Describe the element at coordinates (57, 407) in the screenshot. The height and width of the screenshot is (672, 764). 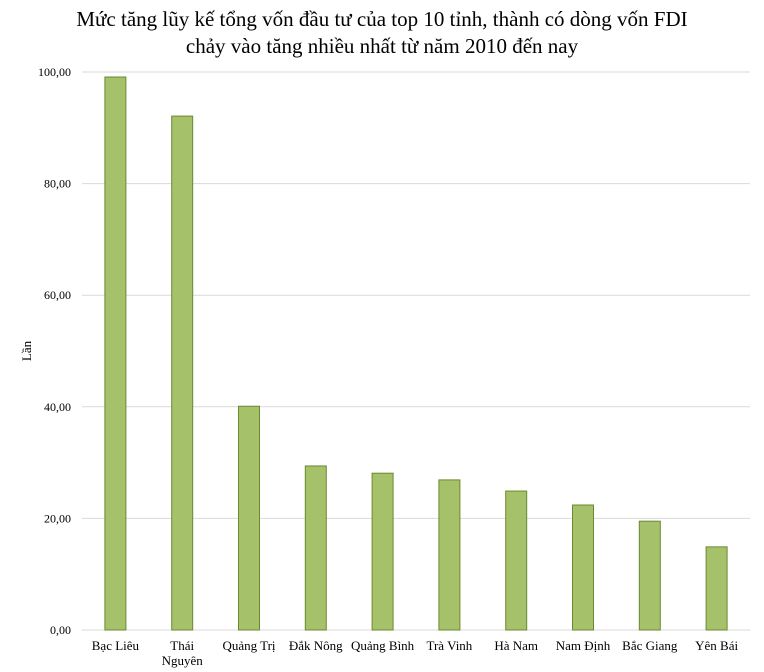
I see `y-tick-label: 40,00` at that location.